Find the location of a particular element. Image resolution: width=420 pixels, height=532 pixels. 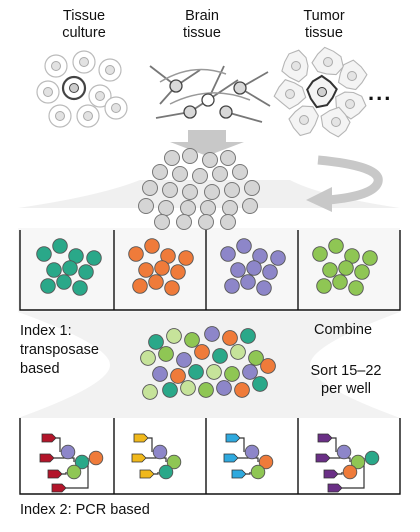

tissue-culture-label: Tissue culture is located at coordinates (84, 24).